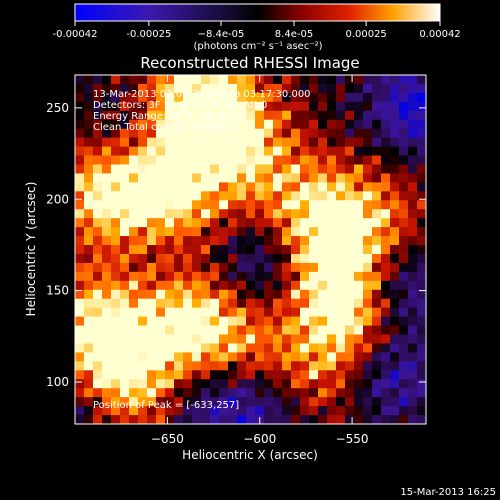 Image resolution: width=500 pixels, height=500 pixels. I want to click on y-tick-label: 250, so click(57, 108).